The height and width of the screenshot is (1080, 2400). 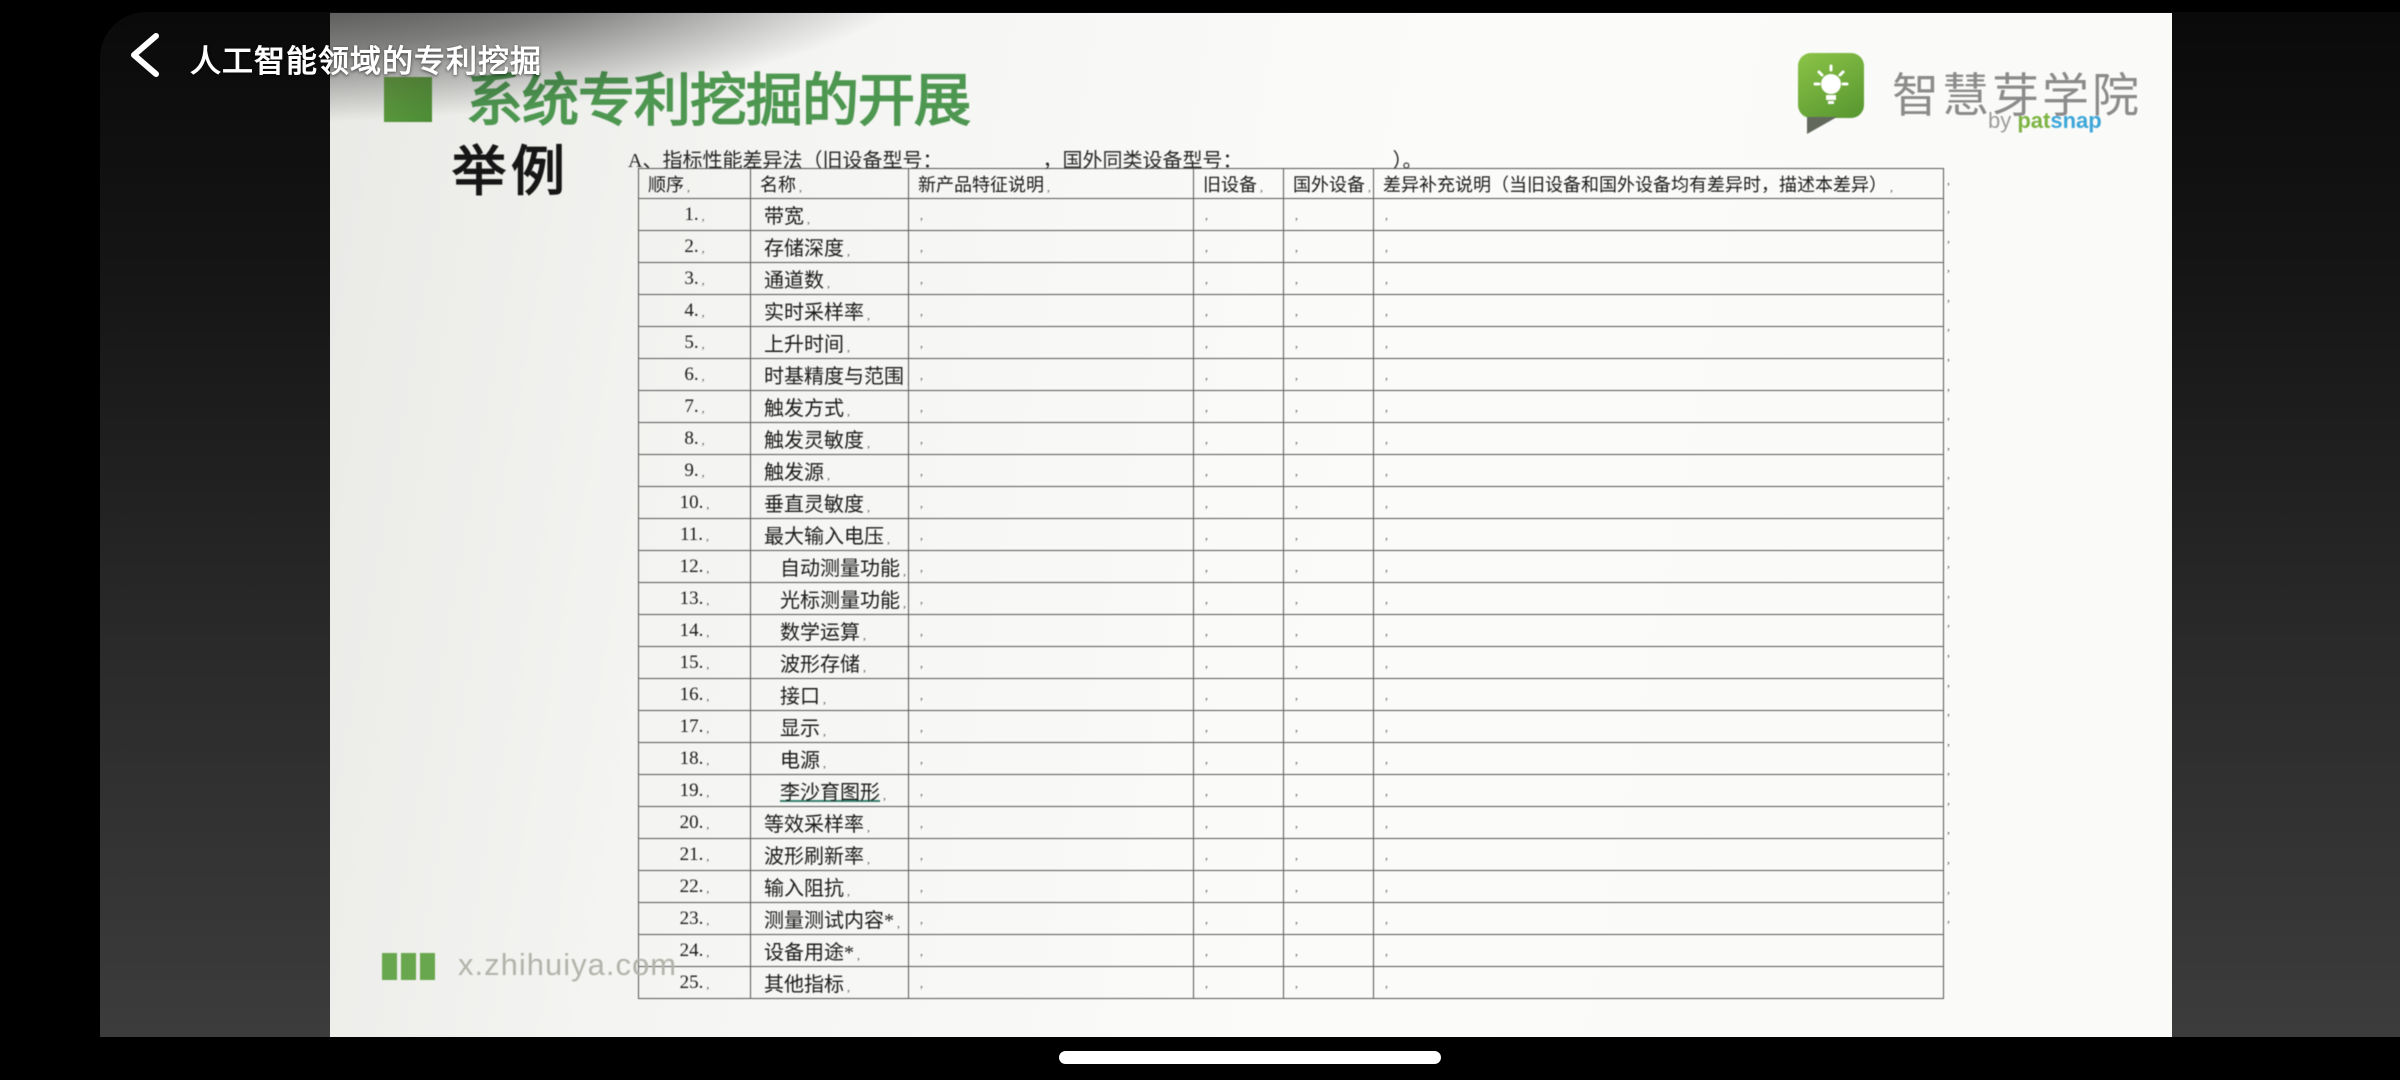 What do you see at coordinates (829, 918) in the screenshot?
I see `cell-name: 测量测试内容*,` at bounding box center [829, 918].